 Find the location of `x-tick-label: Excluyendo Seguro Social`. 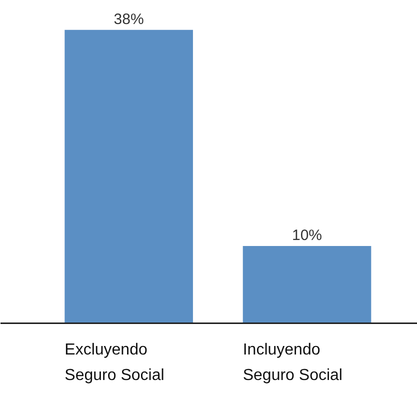

x-tick-label: Excluyendo Seguro Social is located at coordinates (114, 362).